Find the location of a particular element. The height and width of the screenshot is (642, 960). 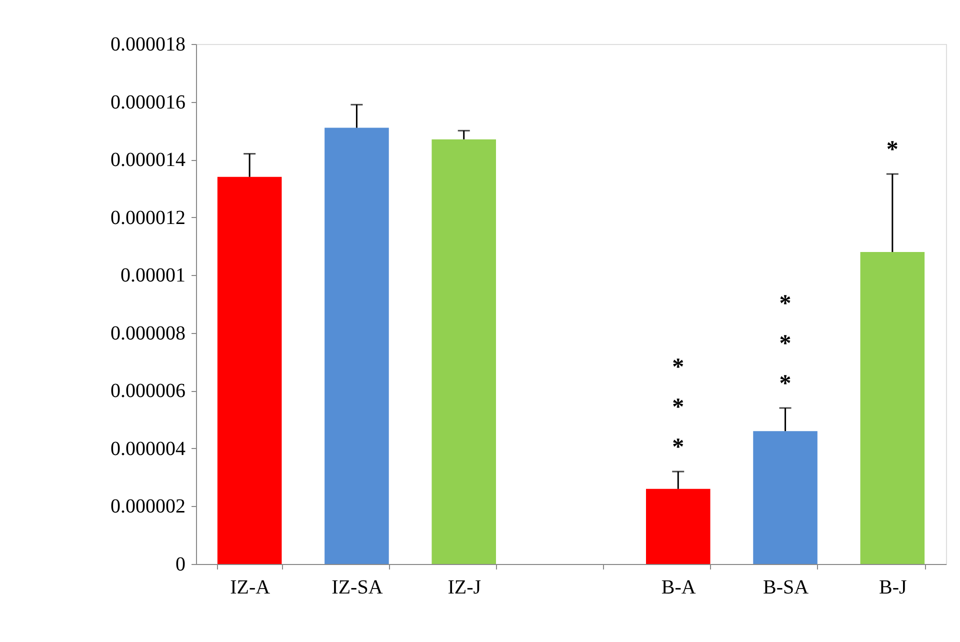

x-tick-label: B-A is located at coordinates (678, 587).